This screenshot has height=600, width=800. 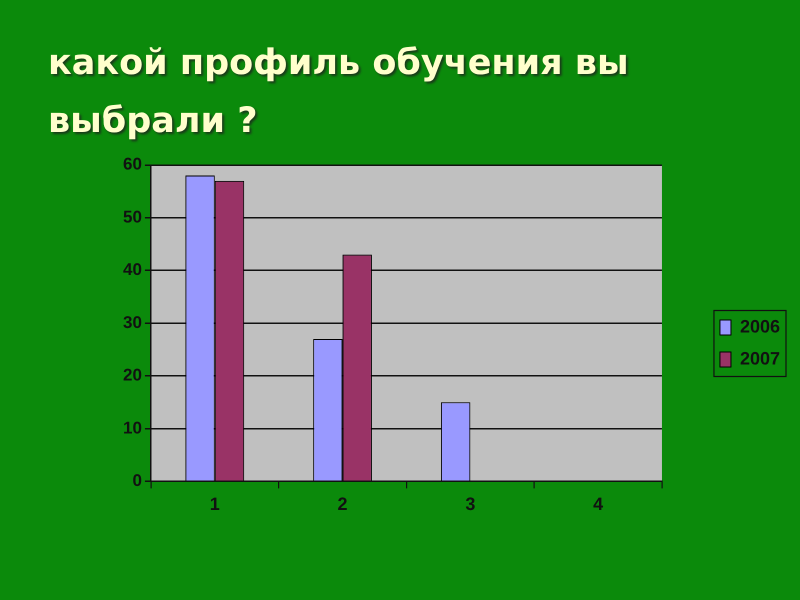 I want to click on y-tick-label: 20, so click(x=132, y=375).